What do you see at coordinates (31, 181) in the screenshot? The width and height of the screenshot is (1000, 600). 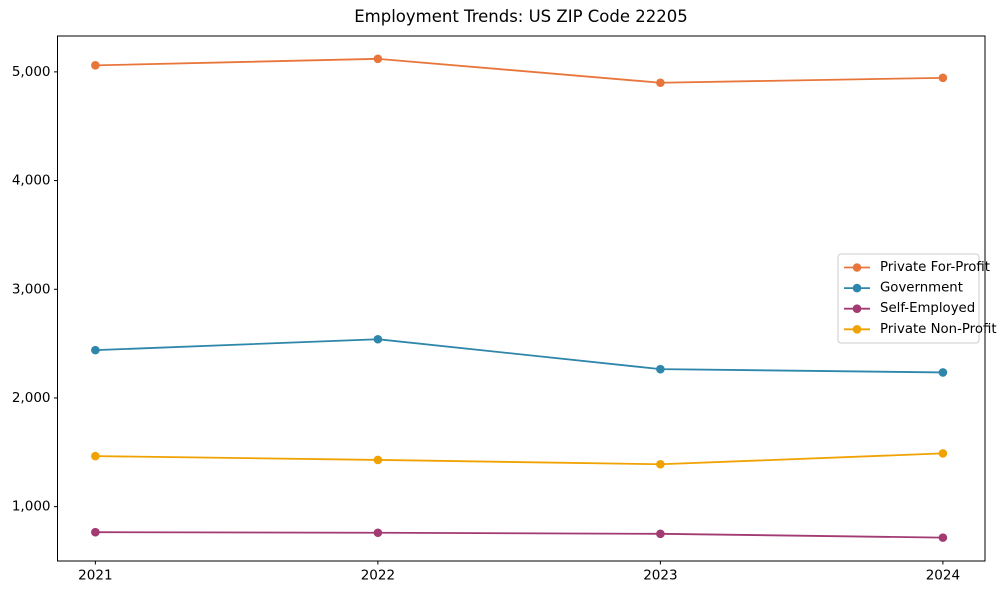 I see `y-tick-label: 4,000` at bounding box center [31, 181].